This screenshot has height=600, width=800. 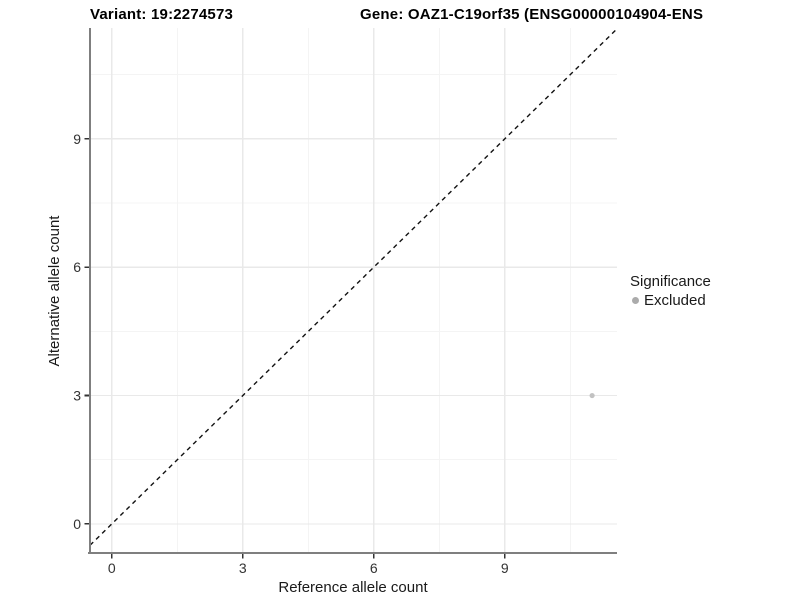 I want to click on legend-item-label: Excluded, so click(x=675, y=300).